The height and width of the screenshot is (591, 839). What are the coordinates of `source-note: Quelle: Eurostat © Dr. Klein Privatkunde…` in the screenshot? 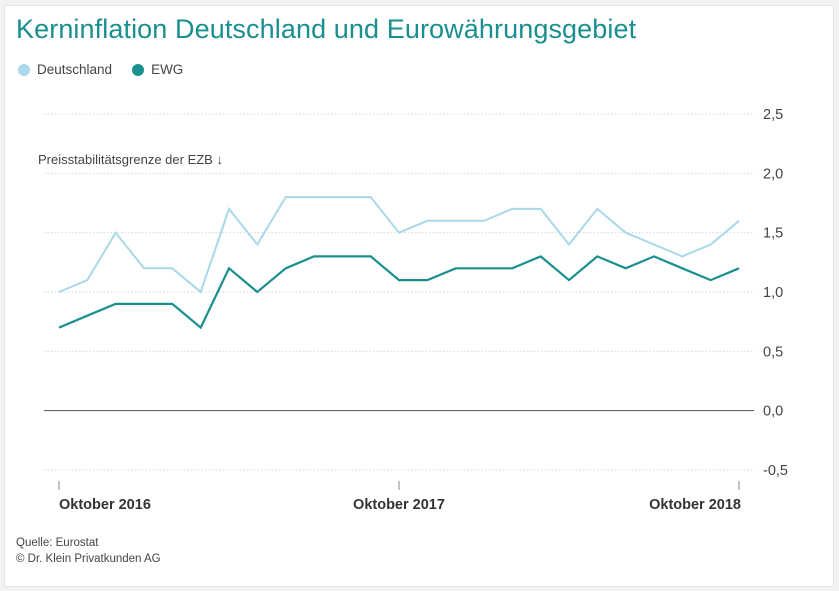 It's located at (88, 551).